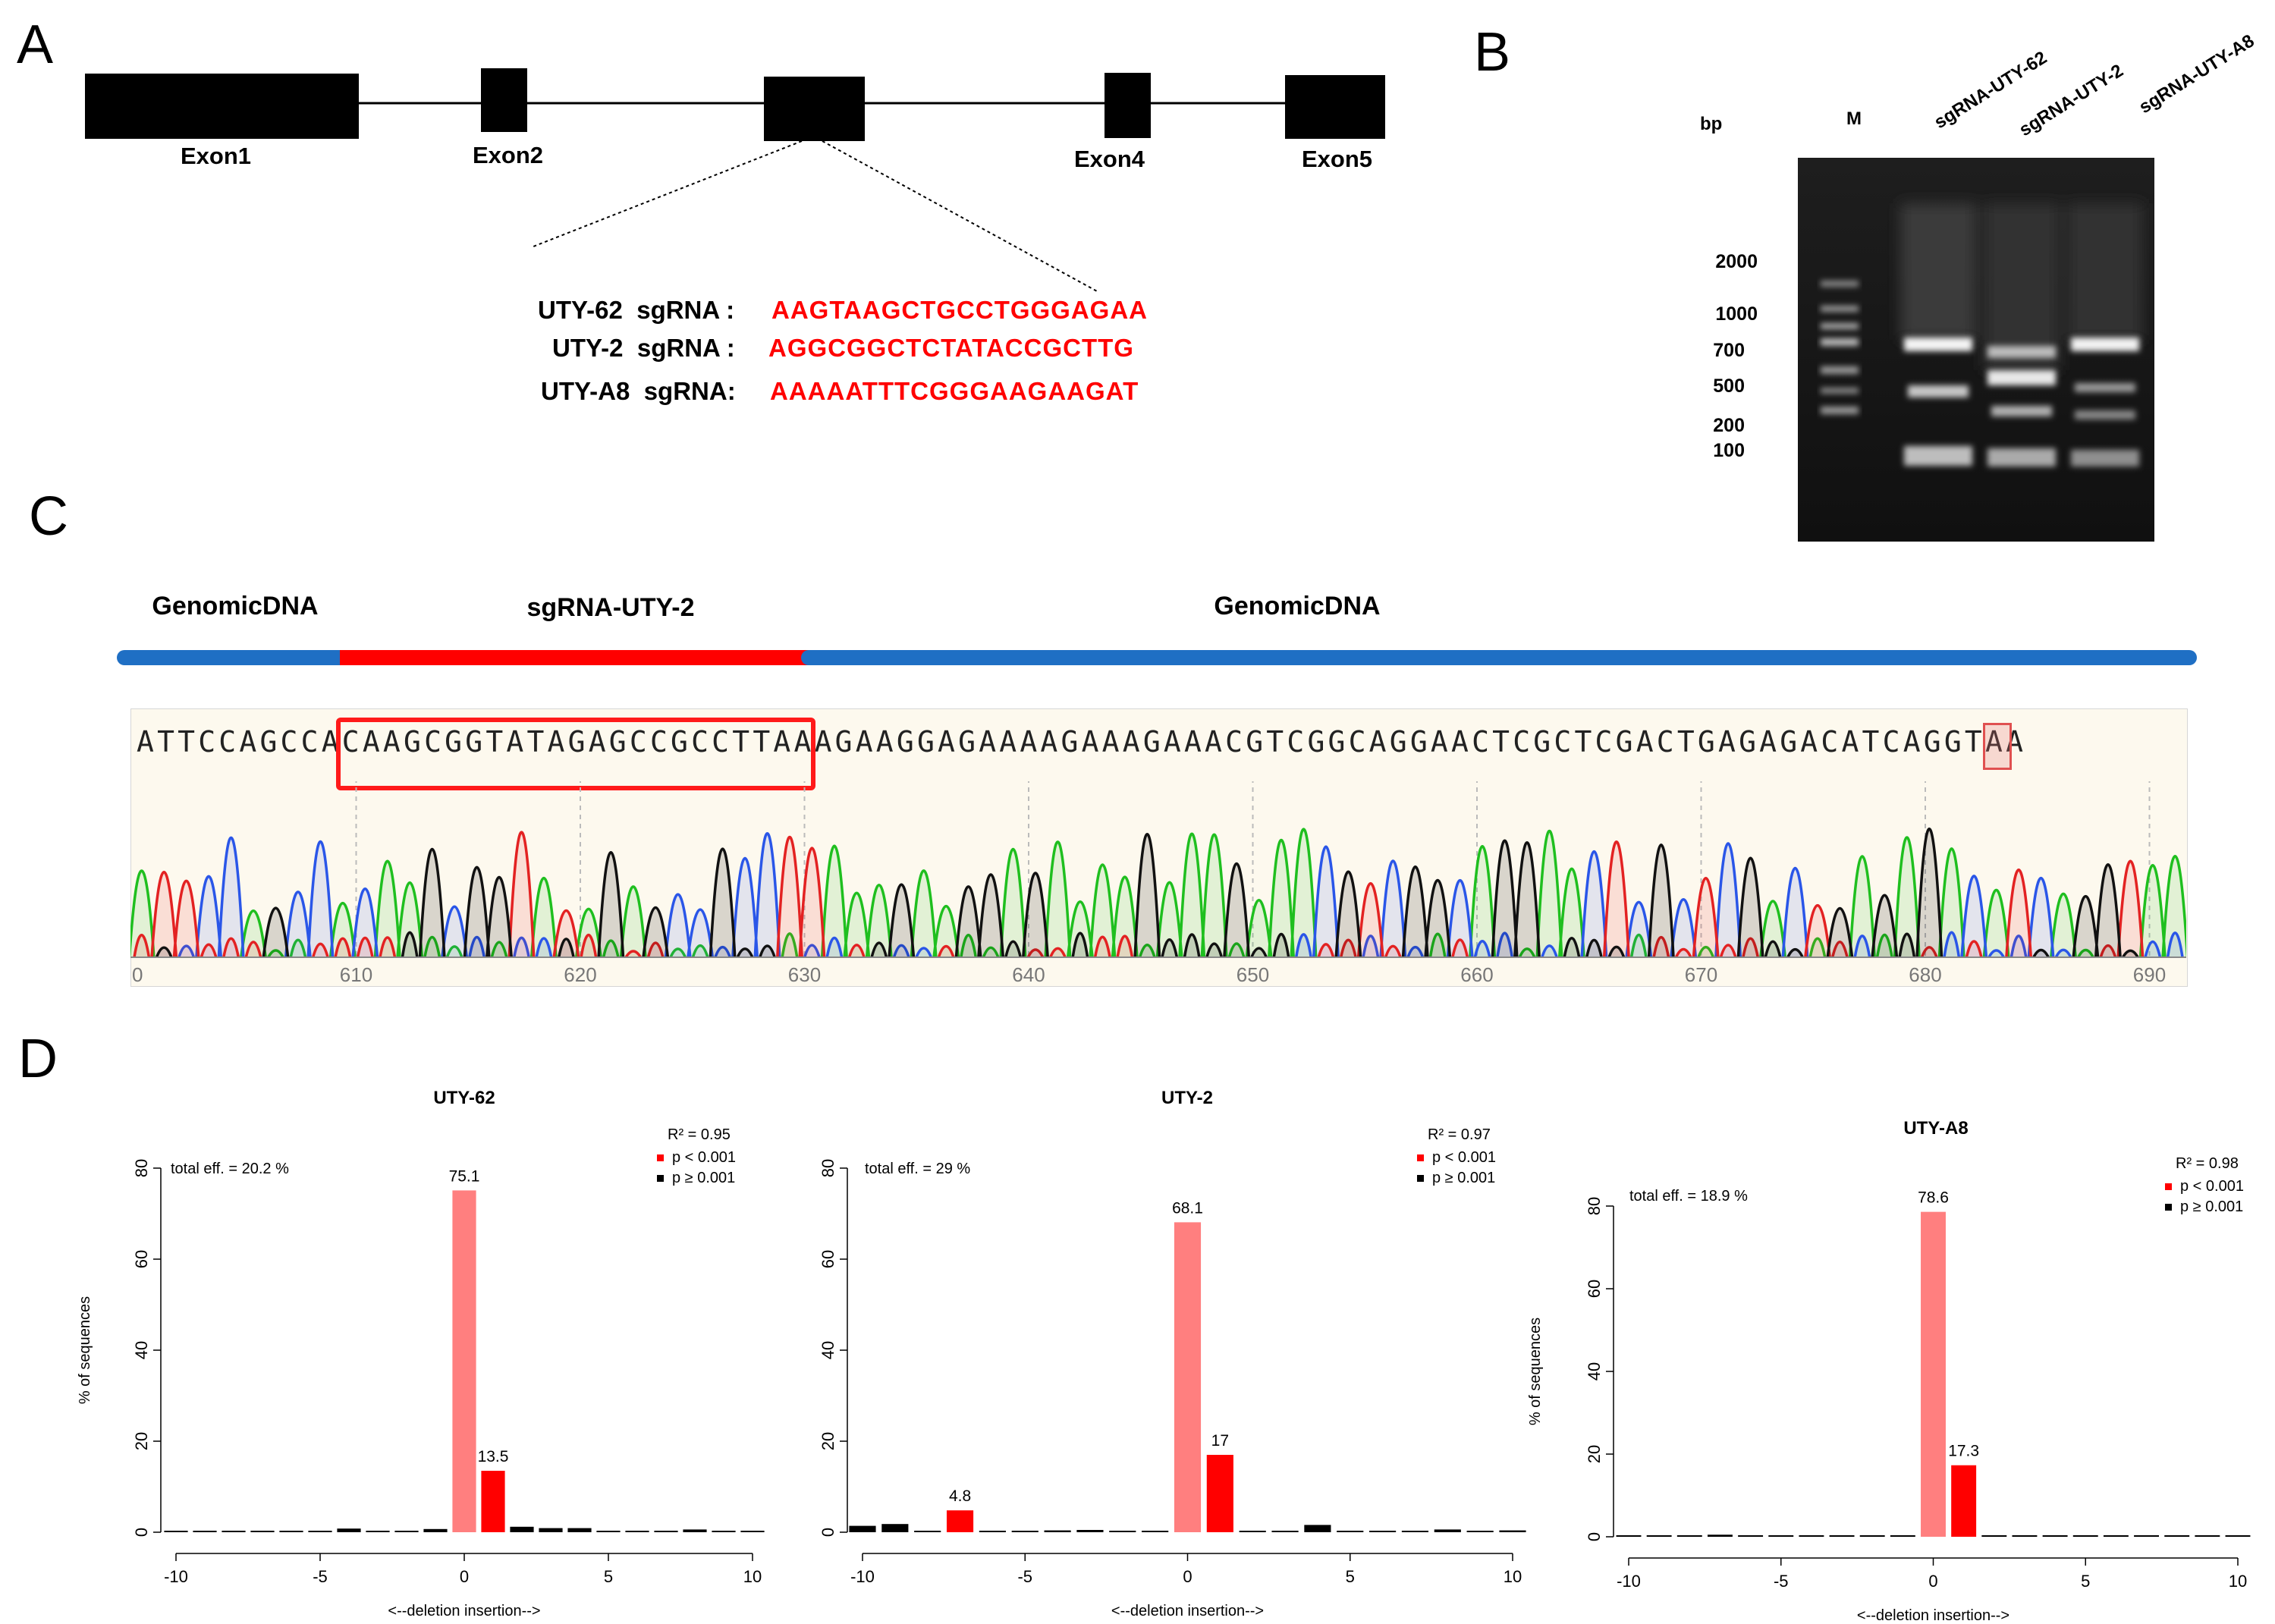  What do you see at coordinates (1128, 105) in the screenshot?
I see `exon-4-box` at bounding box center [1128, 105].